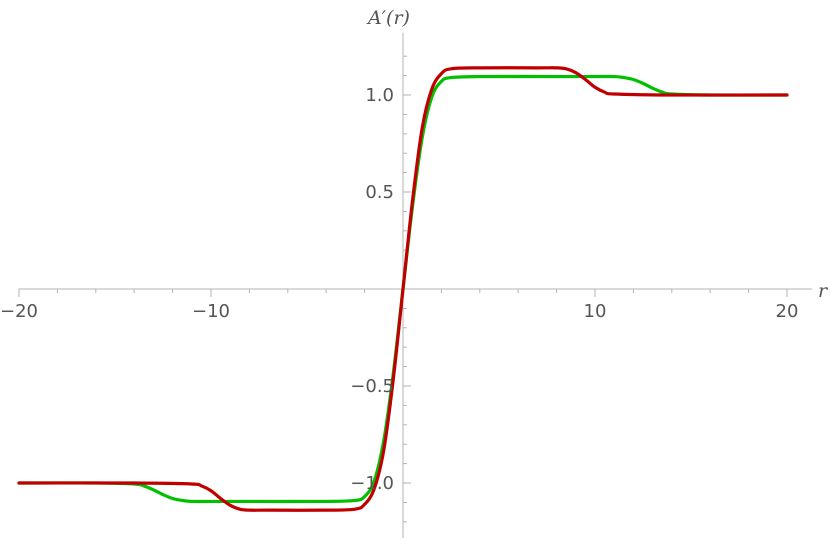 The width and height of the screenshot is (830, 538). What do you see at coordinates (787, 311) in the screenshot?
I see `x-tick-label: 20` at bounding box center [787, 311].